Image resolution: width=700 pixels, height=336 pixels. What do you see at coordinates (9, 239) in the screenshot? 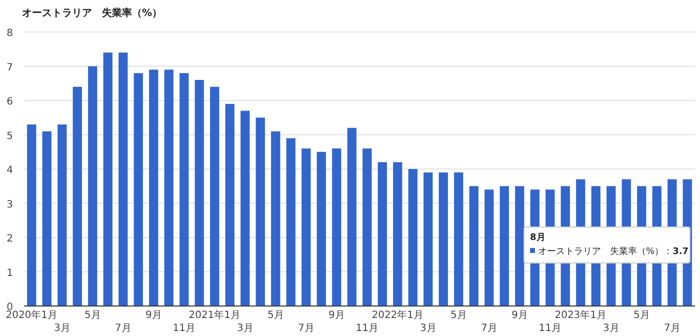
I see `y-tick-label: 2` at bounding box center [9, 239].